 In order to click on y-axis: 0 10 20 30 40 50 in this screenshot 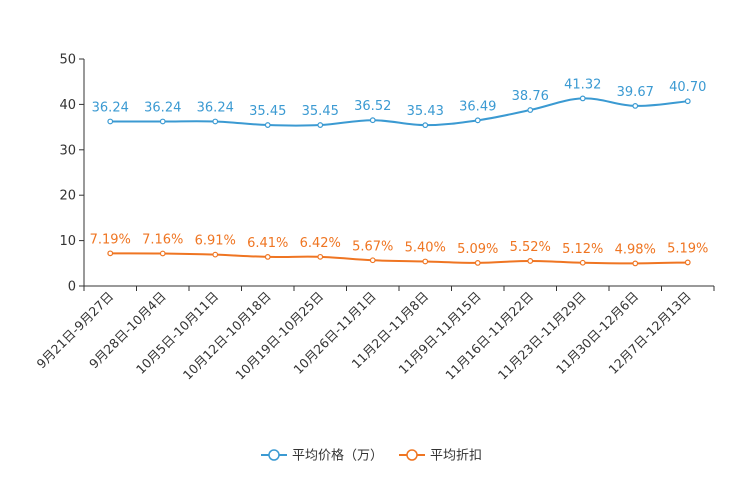, I will do `click(72, 174)`.